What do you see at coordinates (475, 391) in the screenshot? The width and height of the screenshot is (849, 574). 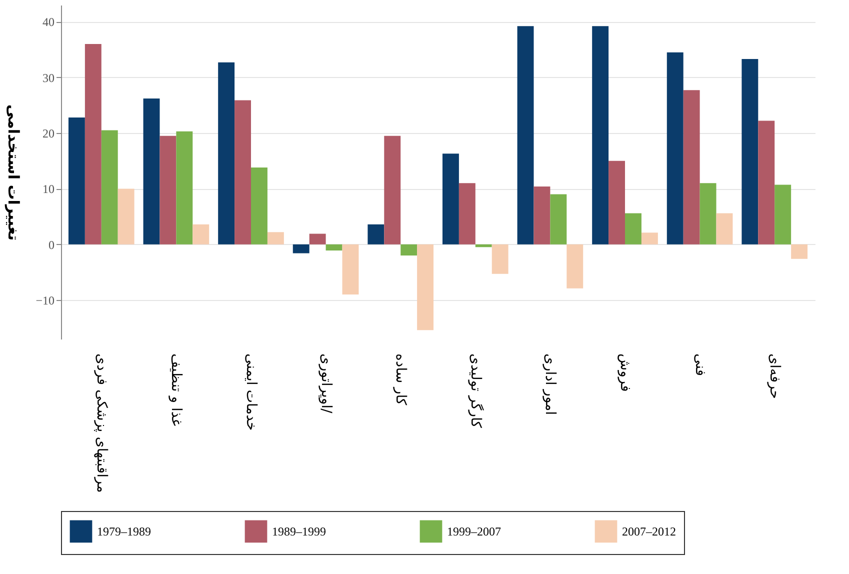 I see `x-tick-label: کارگر تولیدی` at bounding box center [475, 391].